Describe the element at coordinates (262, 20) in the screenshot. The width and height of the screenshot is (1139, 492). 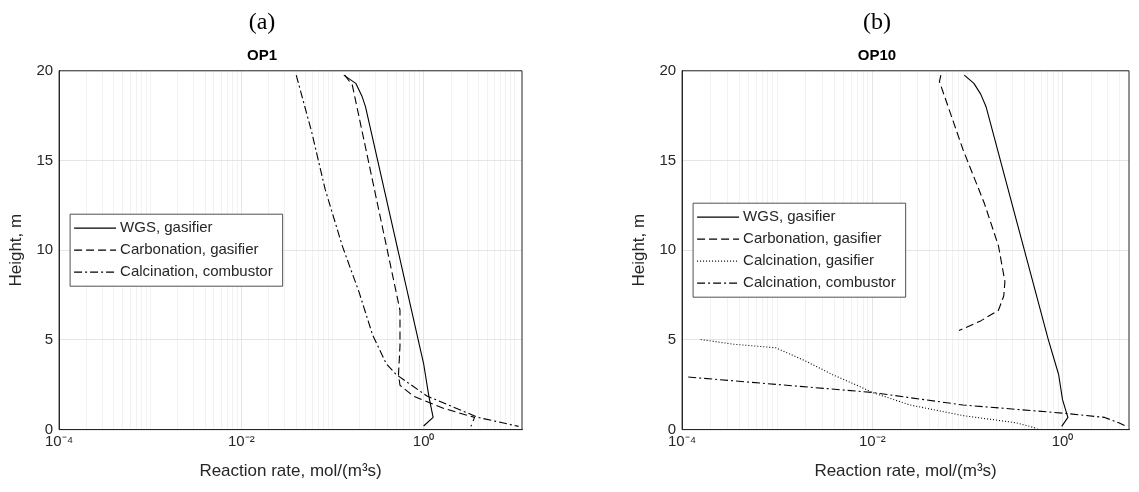
I see `chart-title: (a)` at that location.